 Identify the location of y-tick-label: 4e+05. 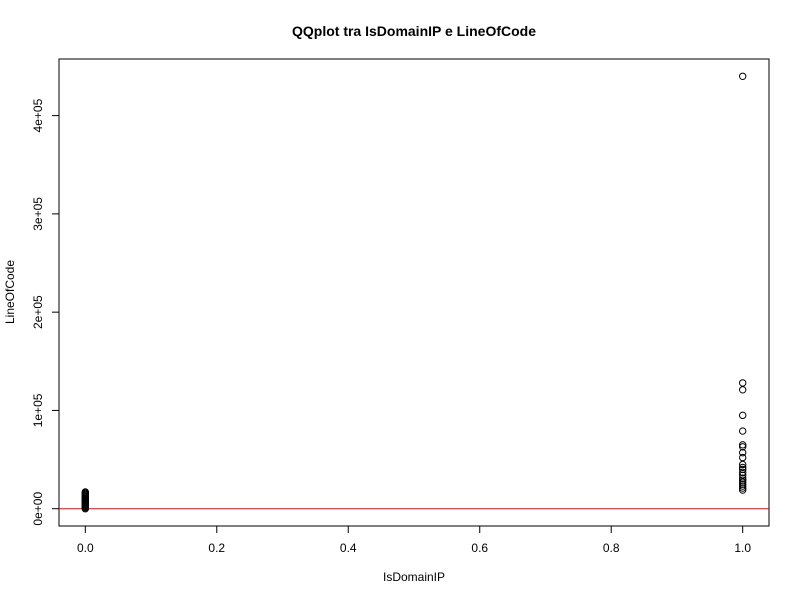
(38, 115).